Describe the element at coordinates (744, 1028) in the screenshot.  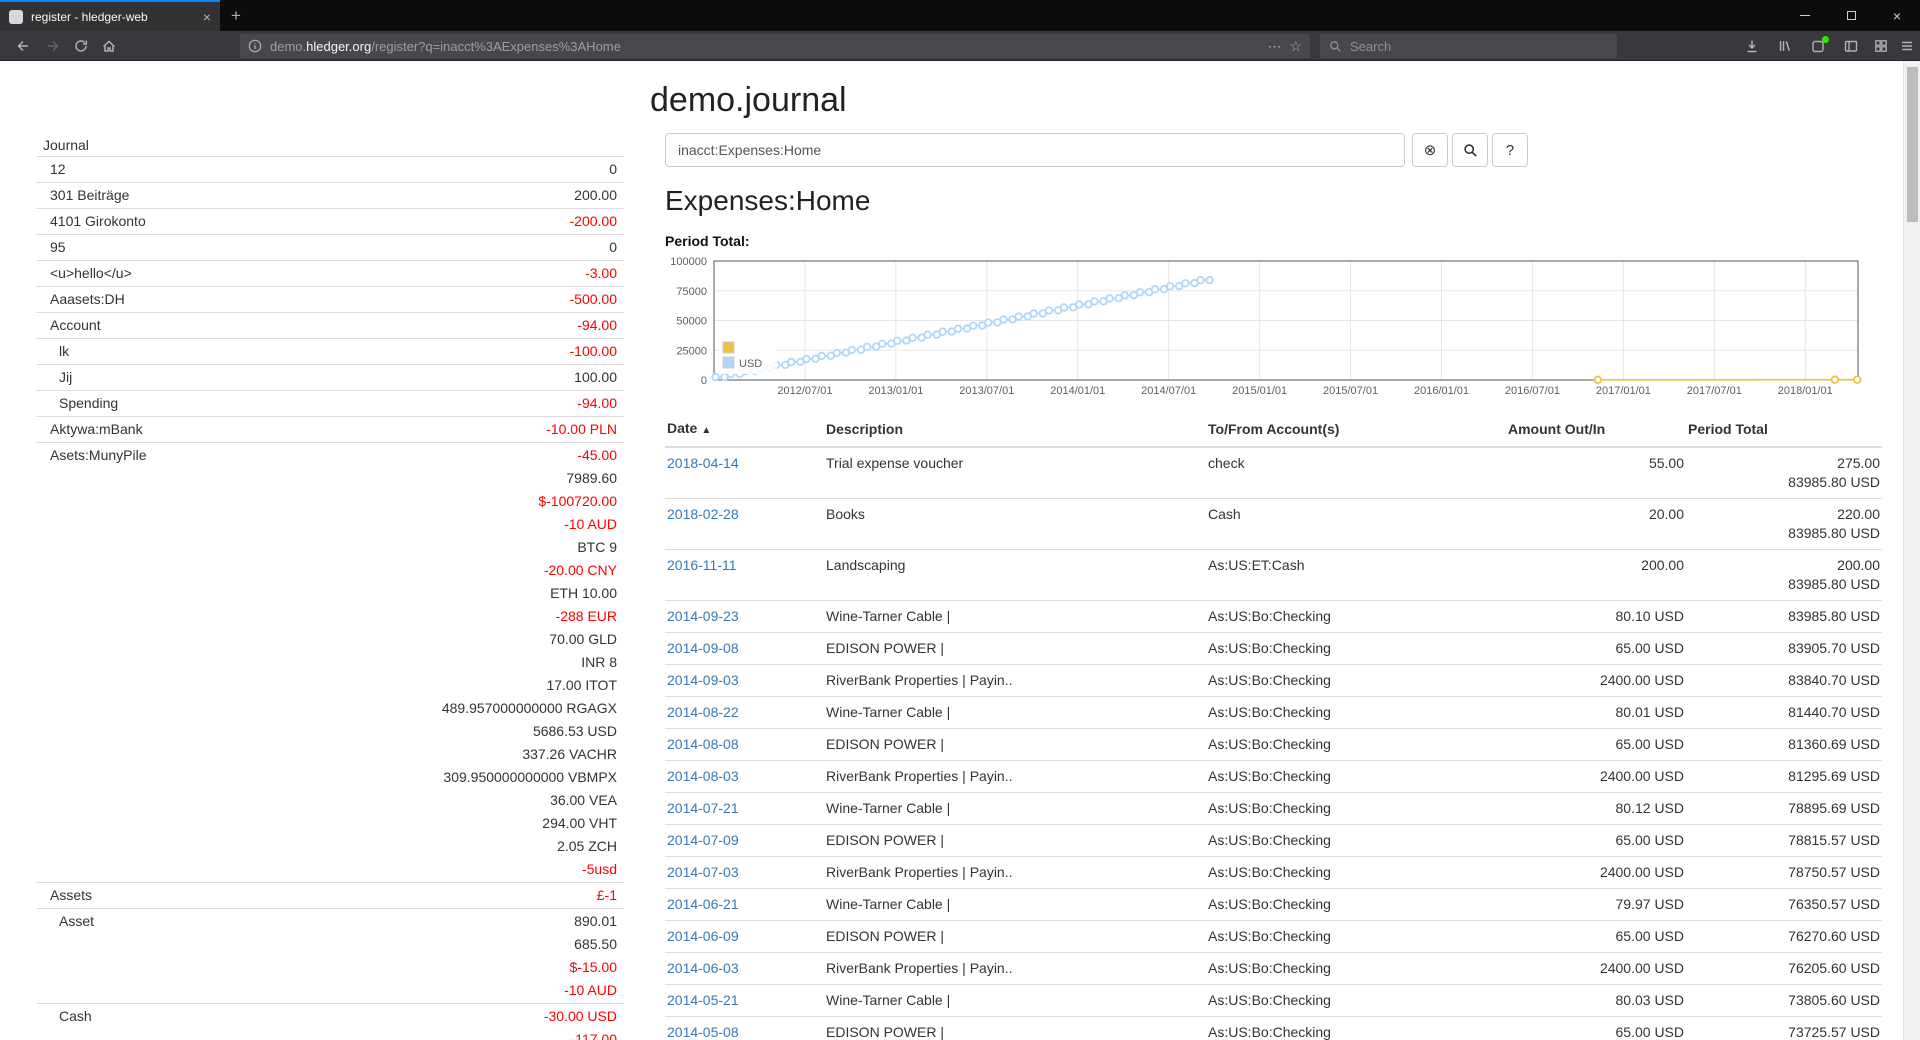
I see `register-date-cell: 2014-05-08` at that location.